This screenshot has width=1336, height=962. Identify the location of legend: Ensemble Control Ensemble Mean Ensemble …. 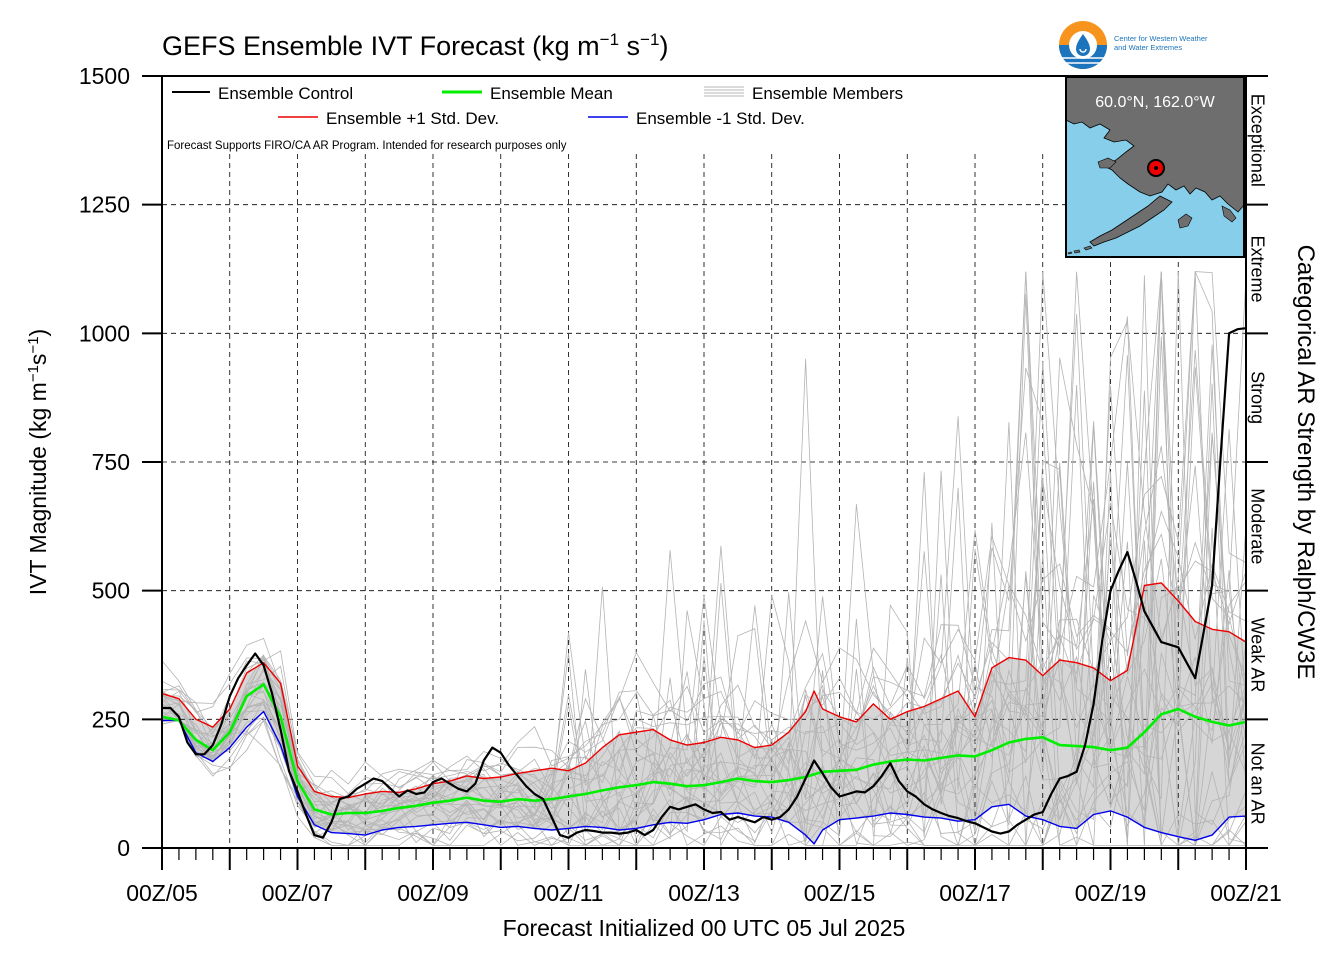
(535, 118).